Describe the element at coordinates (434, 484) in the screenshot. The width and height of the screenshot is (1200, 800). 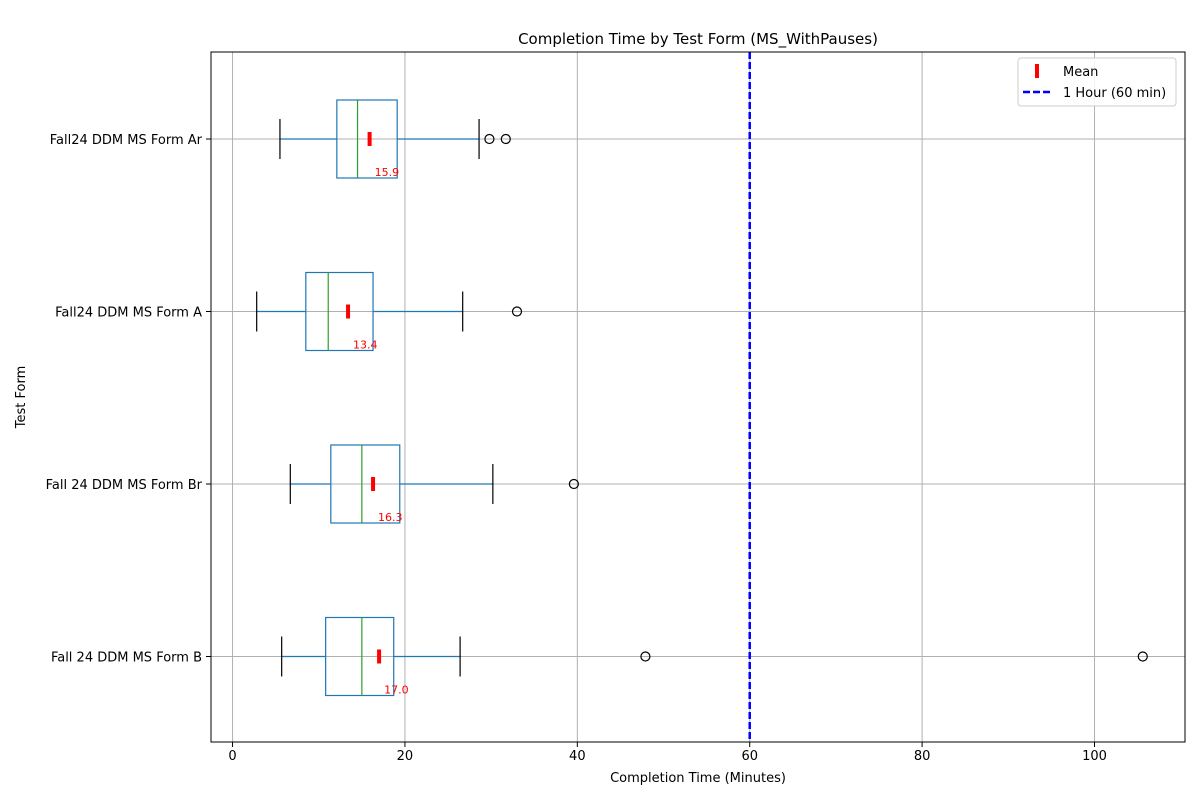
I see `box-group: 16.3` at that location.